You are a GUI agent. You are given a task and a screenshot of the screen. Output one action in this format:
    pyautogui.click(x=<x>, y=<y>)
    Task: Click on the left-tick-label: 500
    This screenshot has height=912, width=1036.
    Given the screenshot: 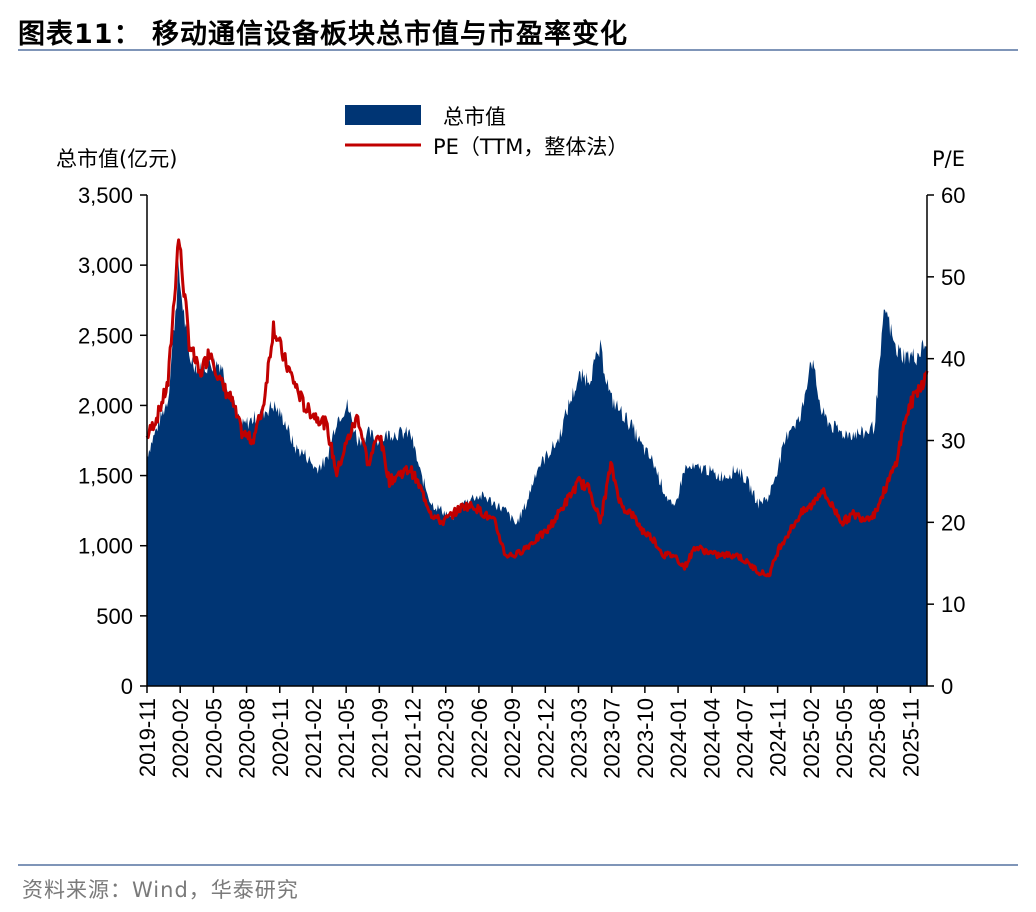 What is the action you would take?
    pyautogui.click(x=114, y=616)
    